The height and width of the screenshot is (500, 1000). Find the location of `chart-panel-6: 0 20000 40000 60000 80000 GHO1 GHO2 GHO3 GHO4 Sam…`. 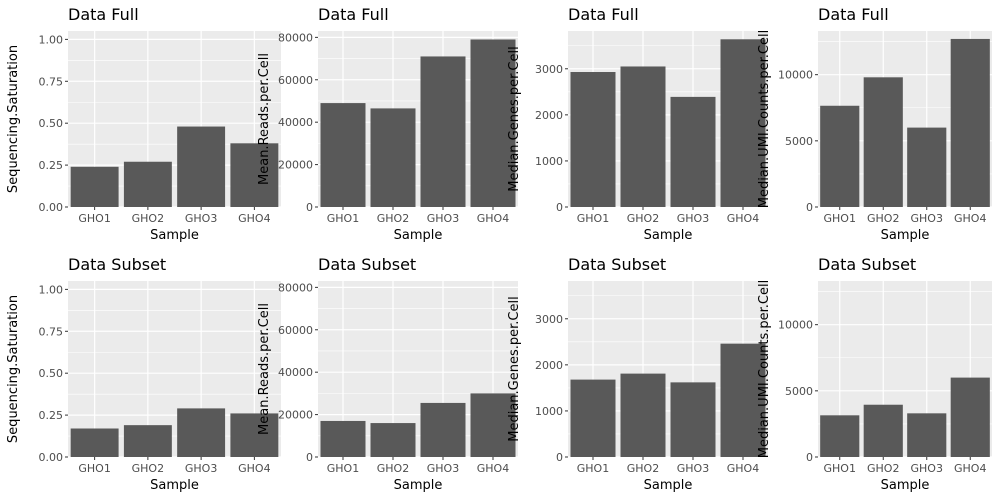

chart-panel-6: 0 20000 40000 60000 80000 GHO1 GHO2 GHO3 GHO4 Sam… is located at coordinates (387, 374).